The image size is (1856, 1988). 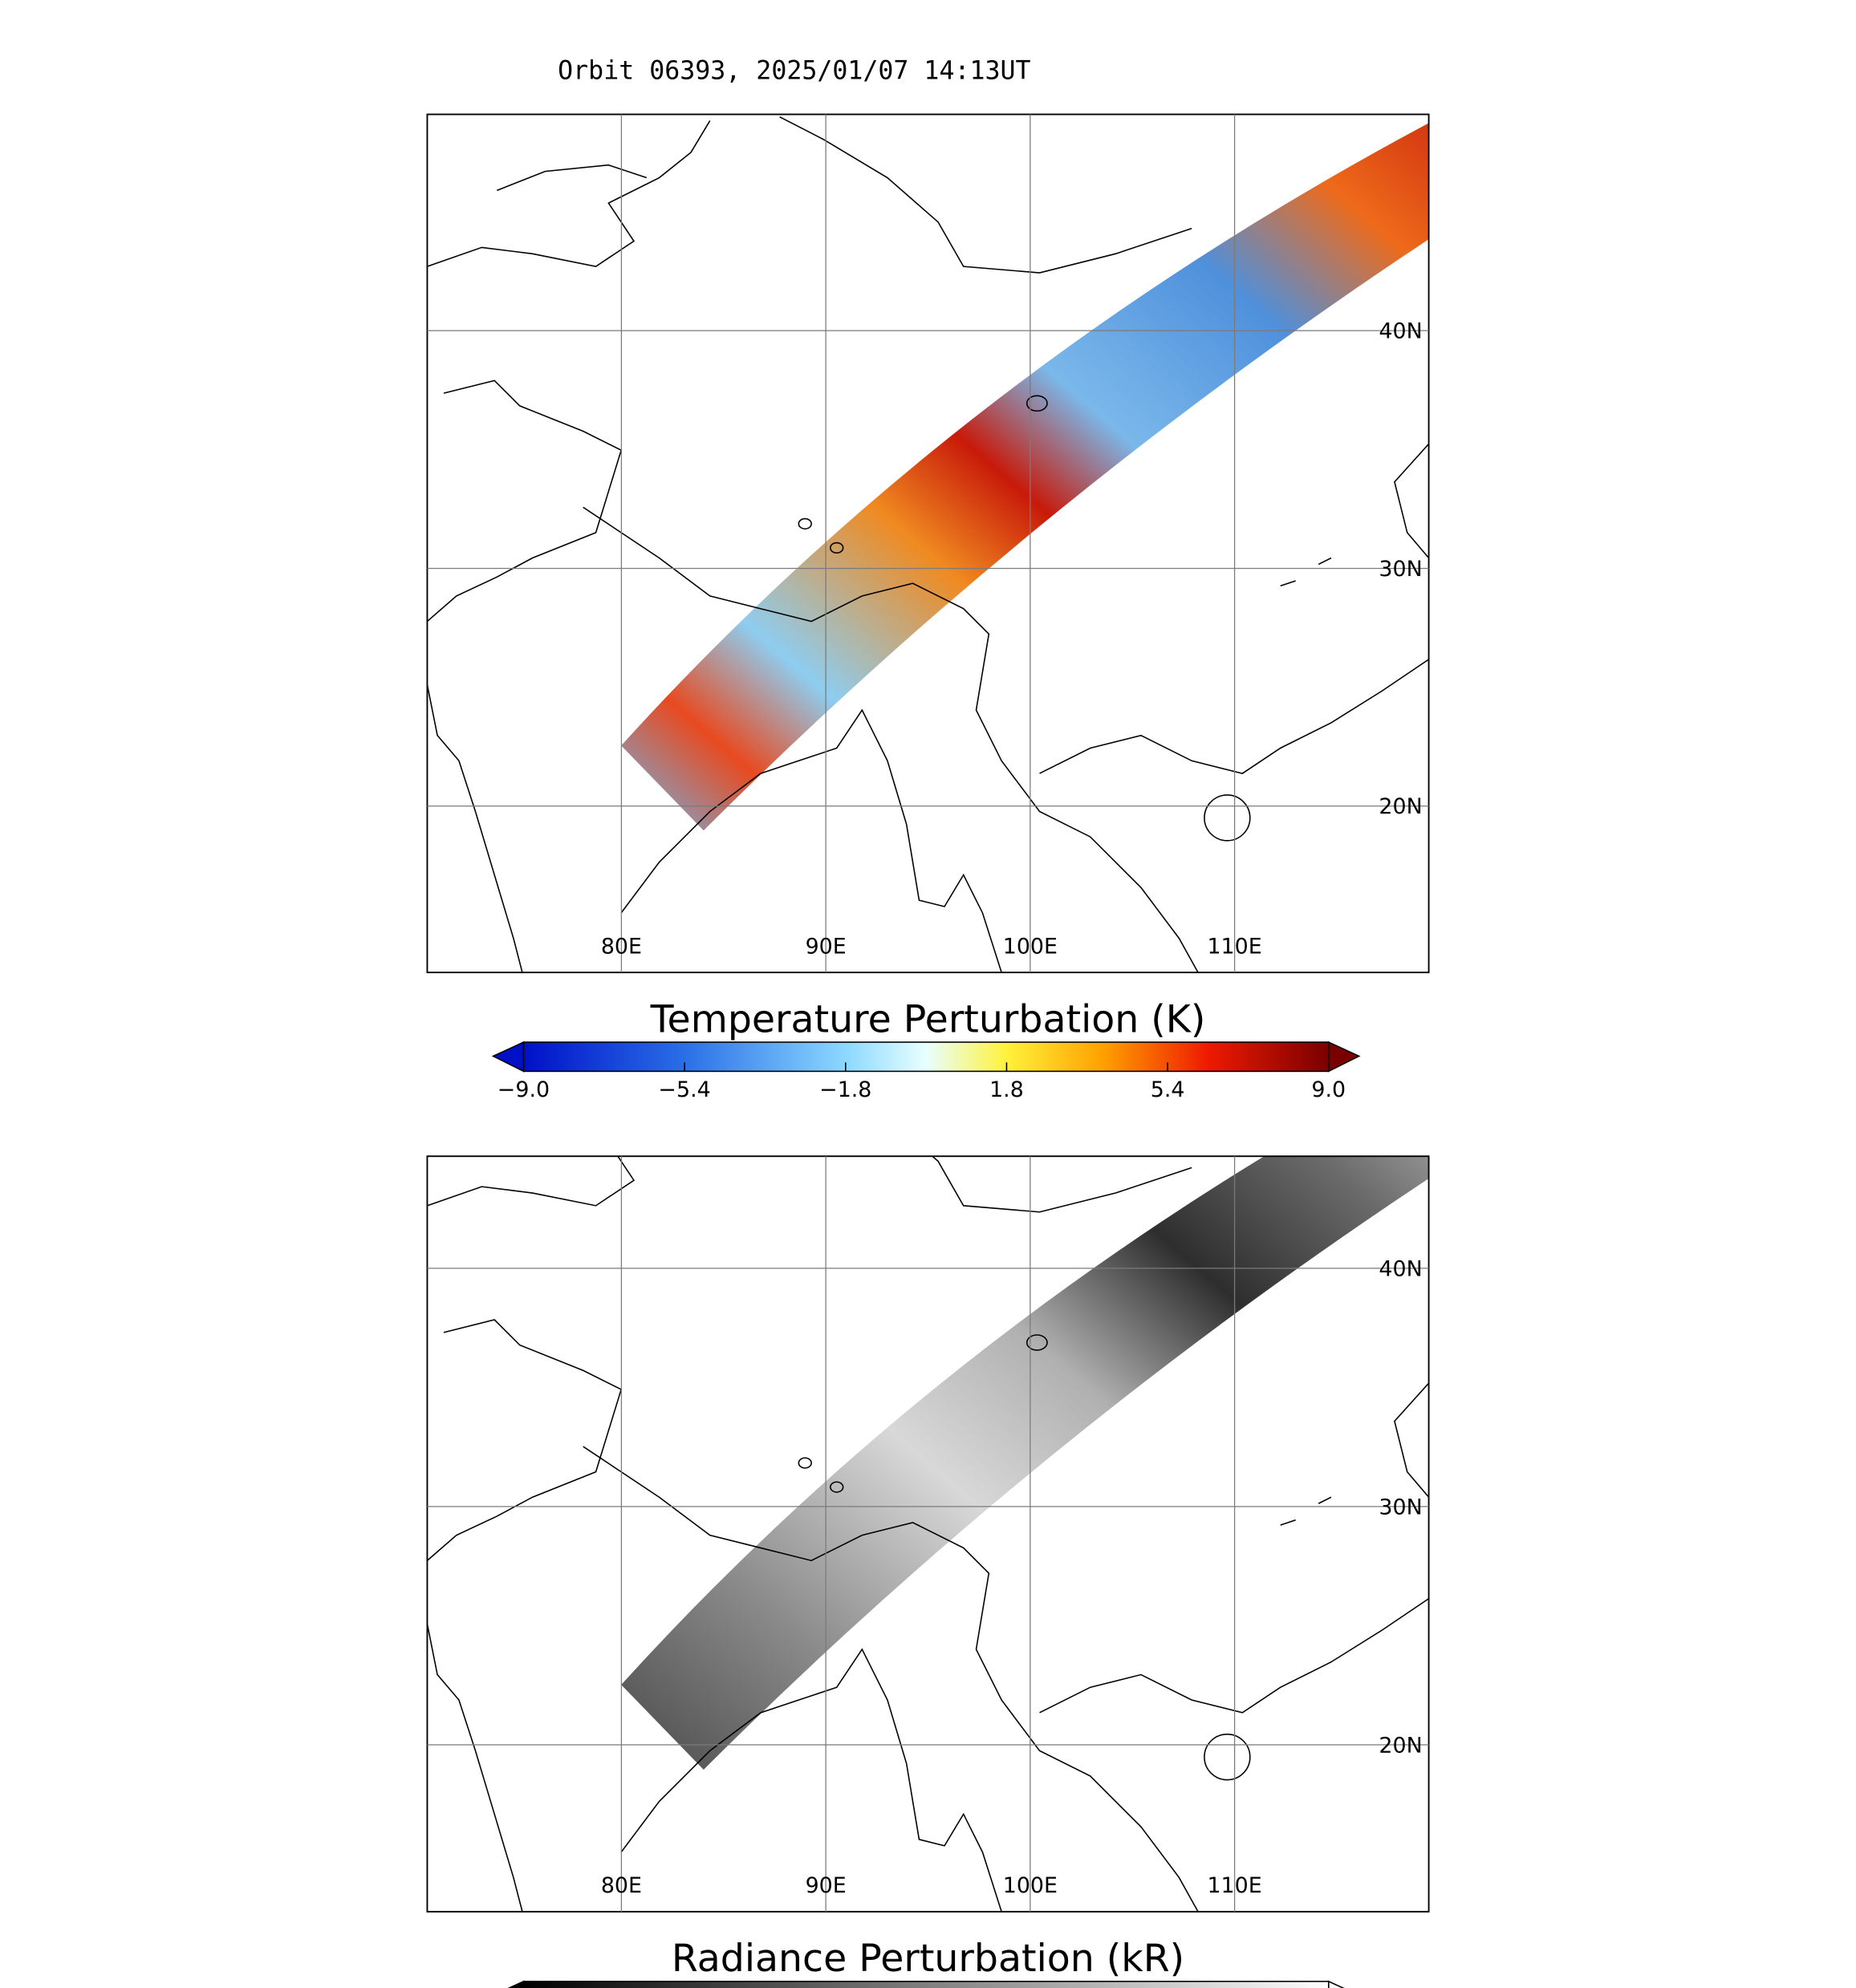 What do you see at coordinates (524, 1089) in the screenshot?
I see `colorbar-tick-label: −9.0` at bounding box center [524, 1089].